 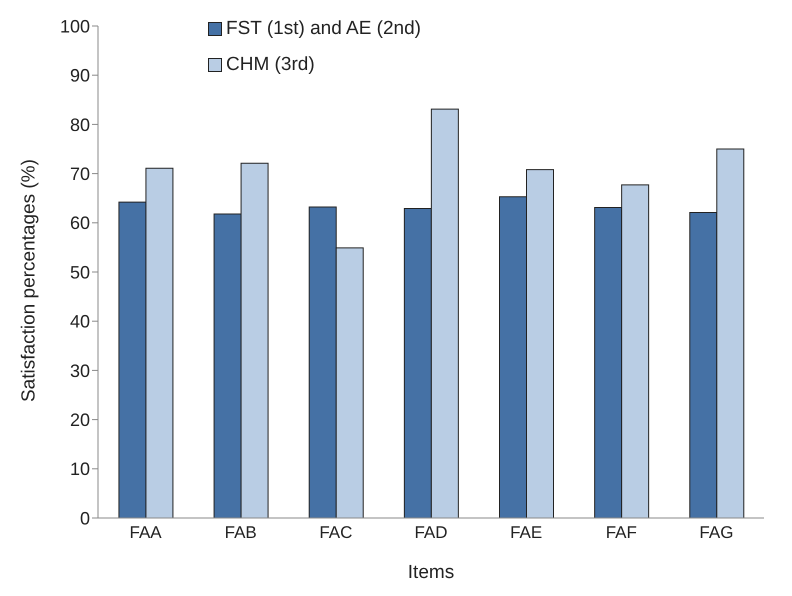 What do you see at coordinates (324, 29) in the screenshot?
I see `legend-label: FST (1st) and AE (2nd)` at bounding box center [324, 29].